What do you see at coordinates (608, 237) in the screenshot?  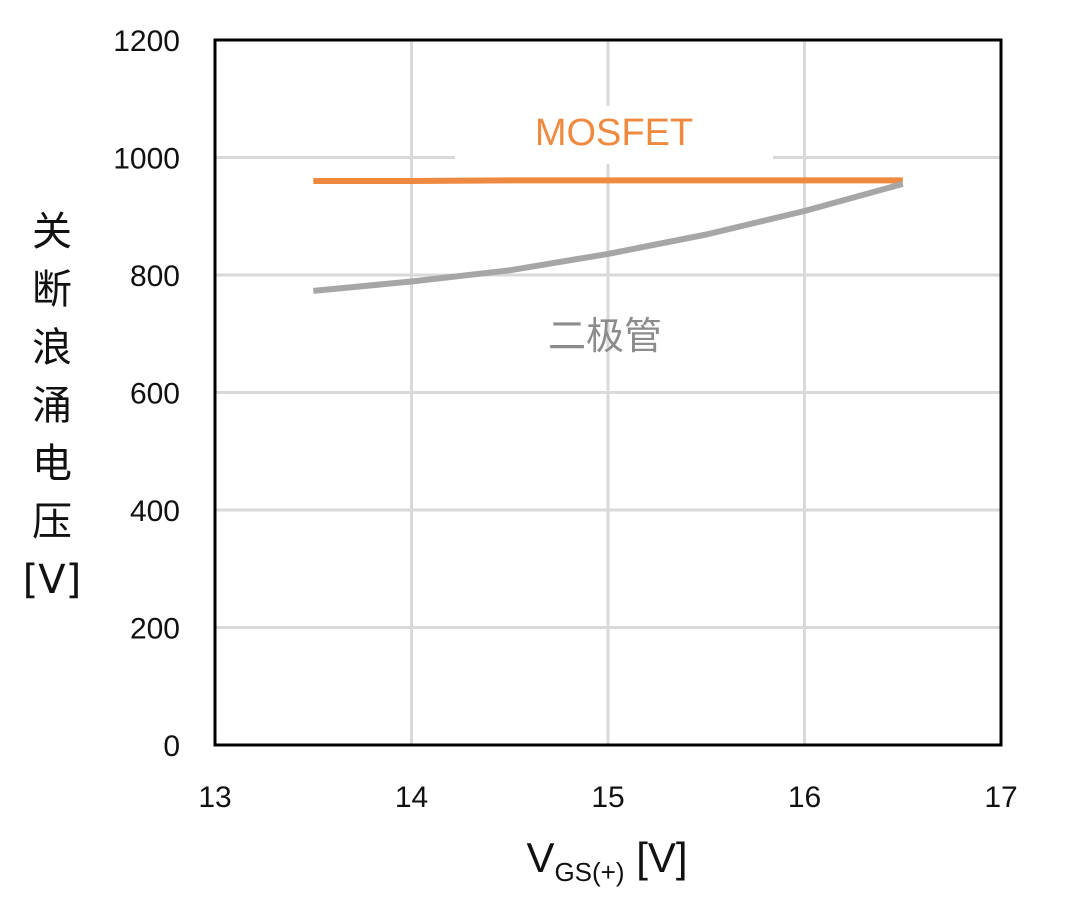 I see `series-line-diode` at bounding box center [608, 237].